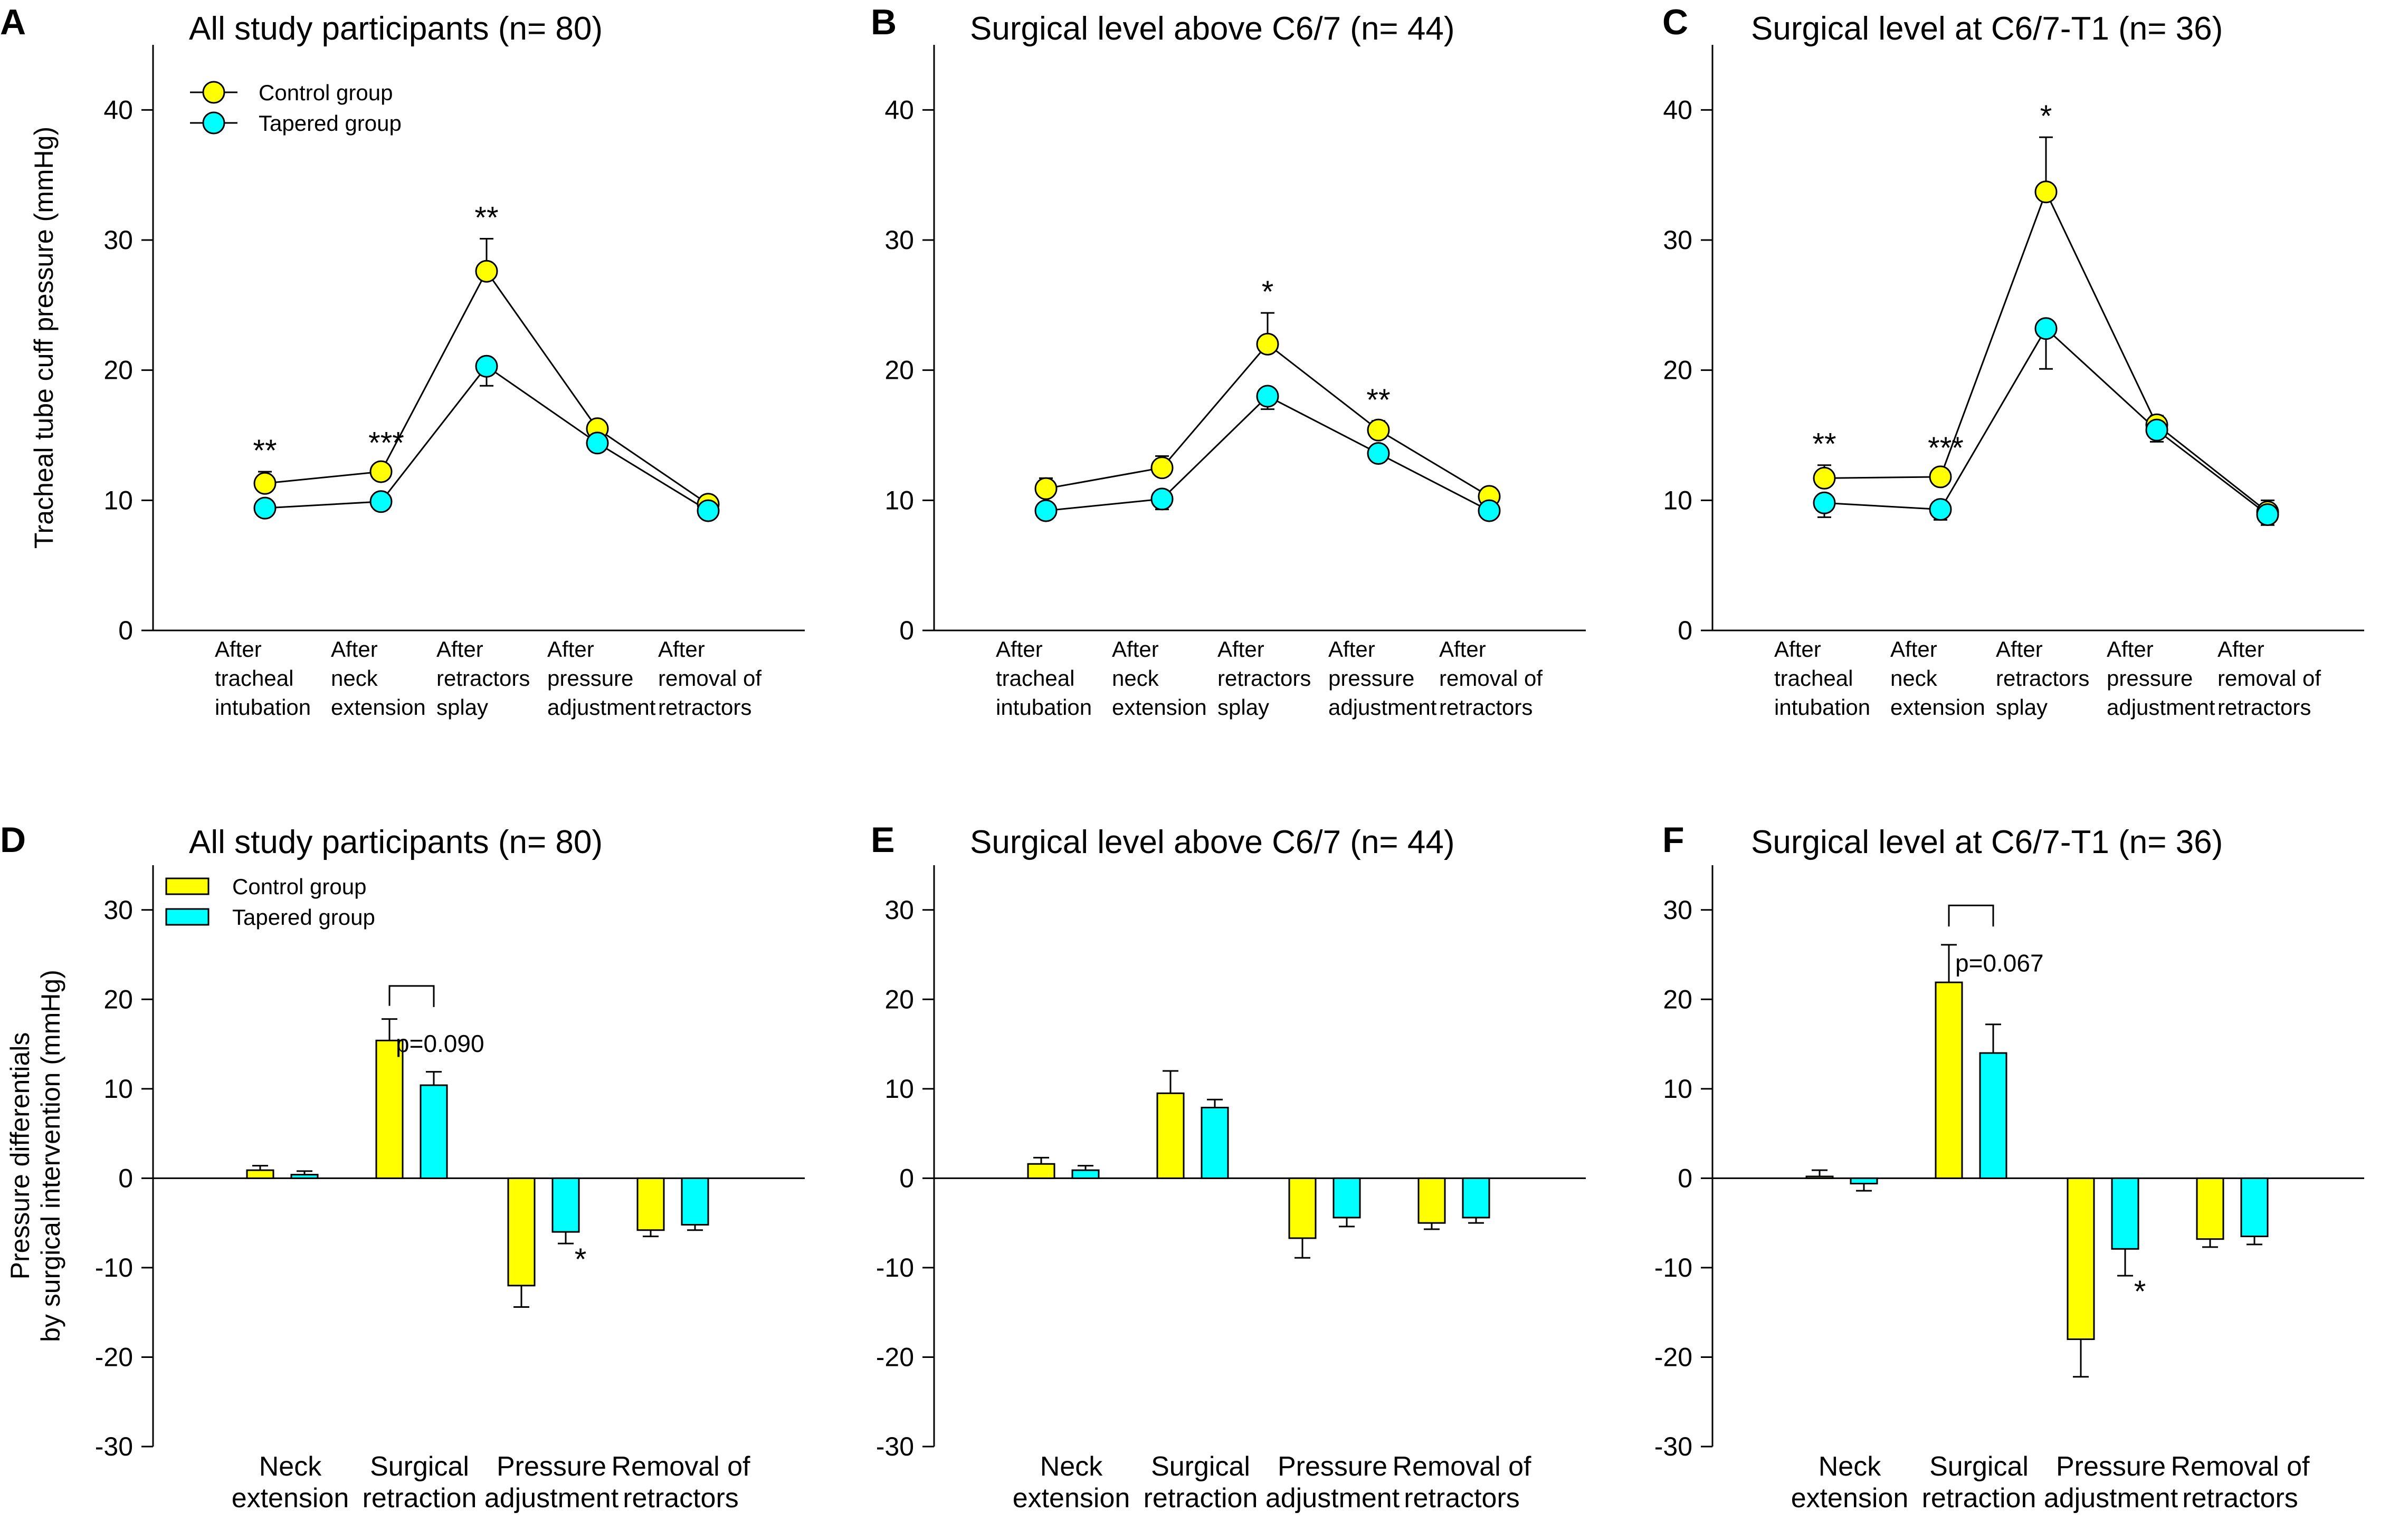 The height and width of the screenshot is (1522, 2408). What do you see at coordinates (1675, 22) in the screenshot?
I see `panel-letter: C` at bounding box center [1675, 22].